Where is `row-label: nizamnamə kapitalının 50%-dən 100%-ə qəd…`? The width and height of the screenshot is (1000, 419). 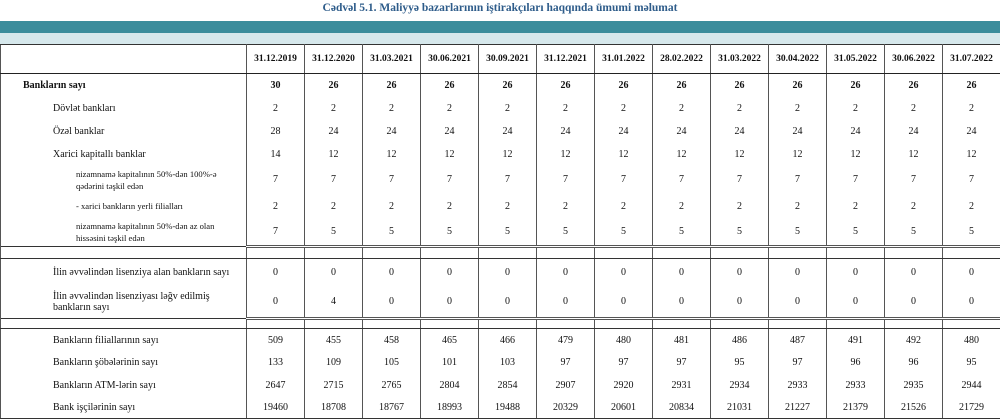 row-label: nizamnamə kapitalının 50%-dən 100%-ə qəd… is located at coordinates (124, 180).